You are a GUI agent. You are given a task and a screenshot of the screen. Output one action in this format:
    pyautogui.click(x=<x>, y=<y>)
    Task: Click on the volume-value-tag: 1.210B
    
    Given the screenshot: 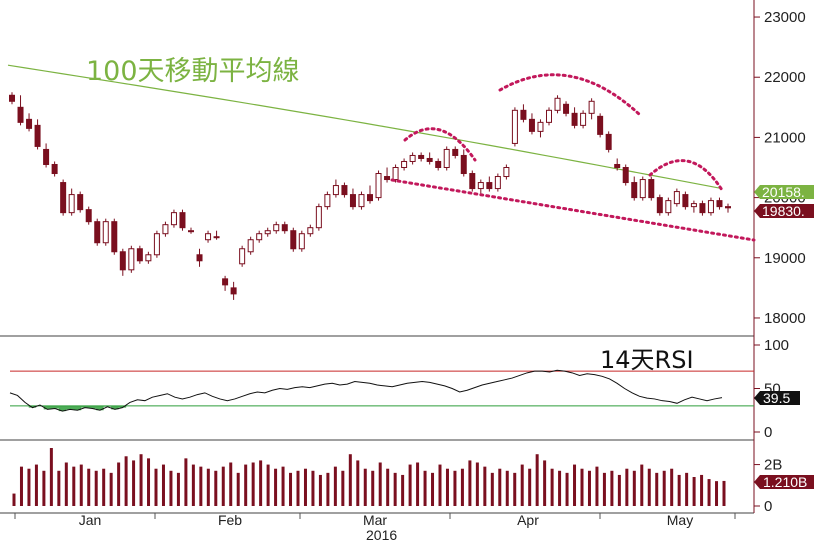 What is the action you would take?
    pyautogui.click(x=784, y=482)
    